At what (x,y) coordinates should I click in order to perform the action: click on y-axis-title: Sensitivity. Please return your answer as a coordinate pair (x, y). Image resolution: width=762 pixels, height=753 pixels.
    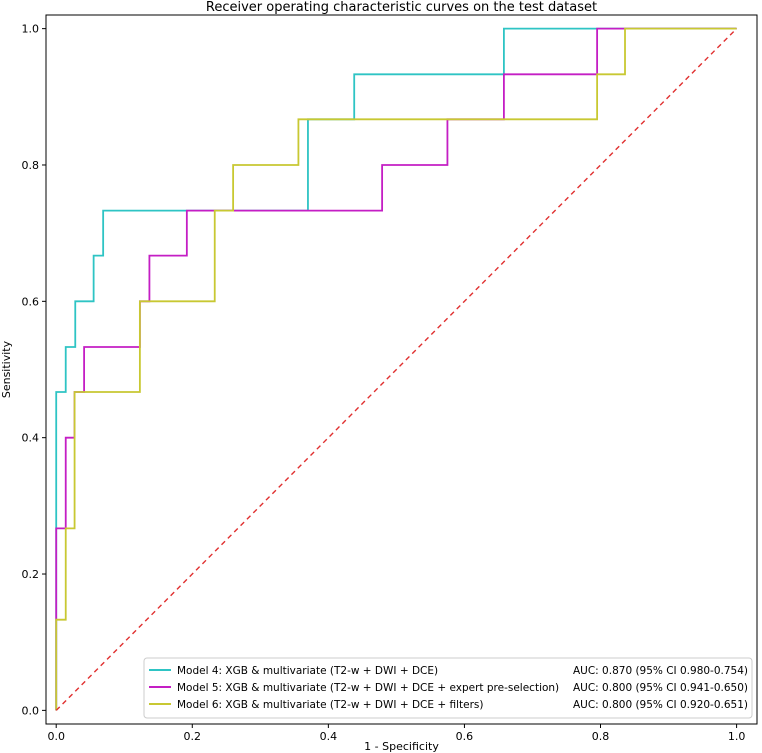
    Looking at the image, I should click on (6, 369).